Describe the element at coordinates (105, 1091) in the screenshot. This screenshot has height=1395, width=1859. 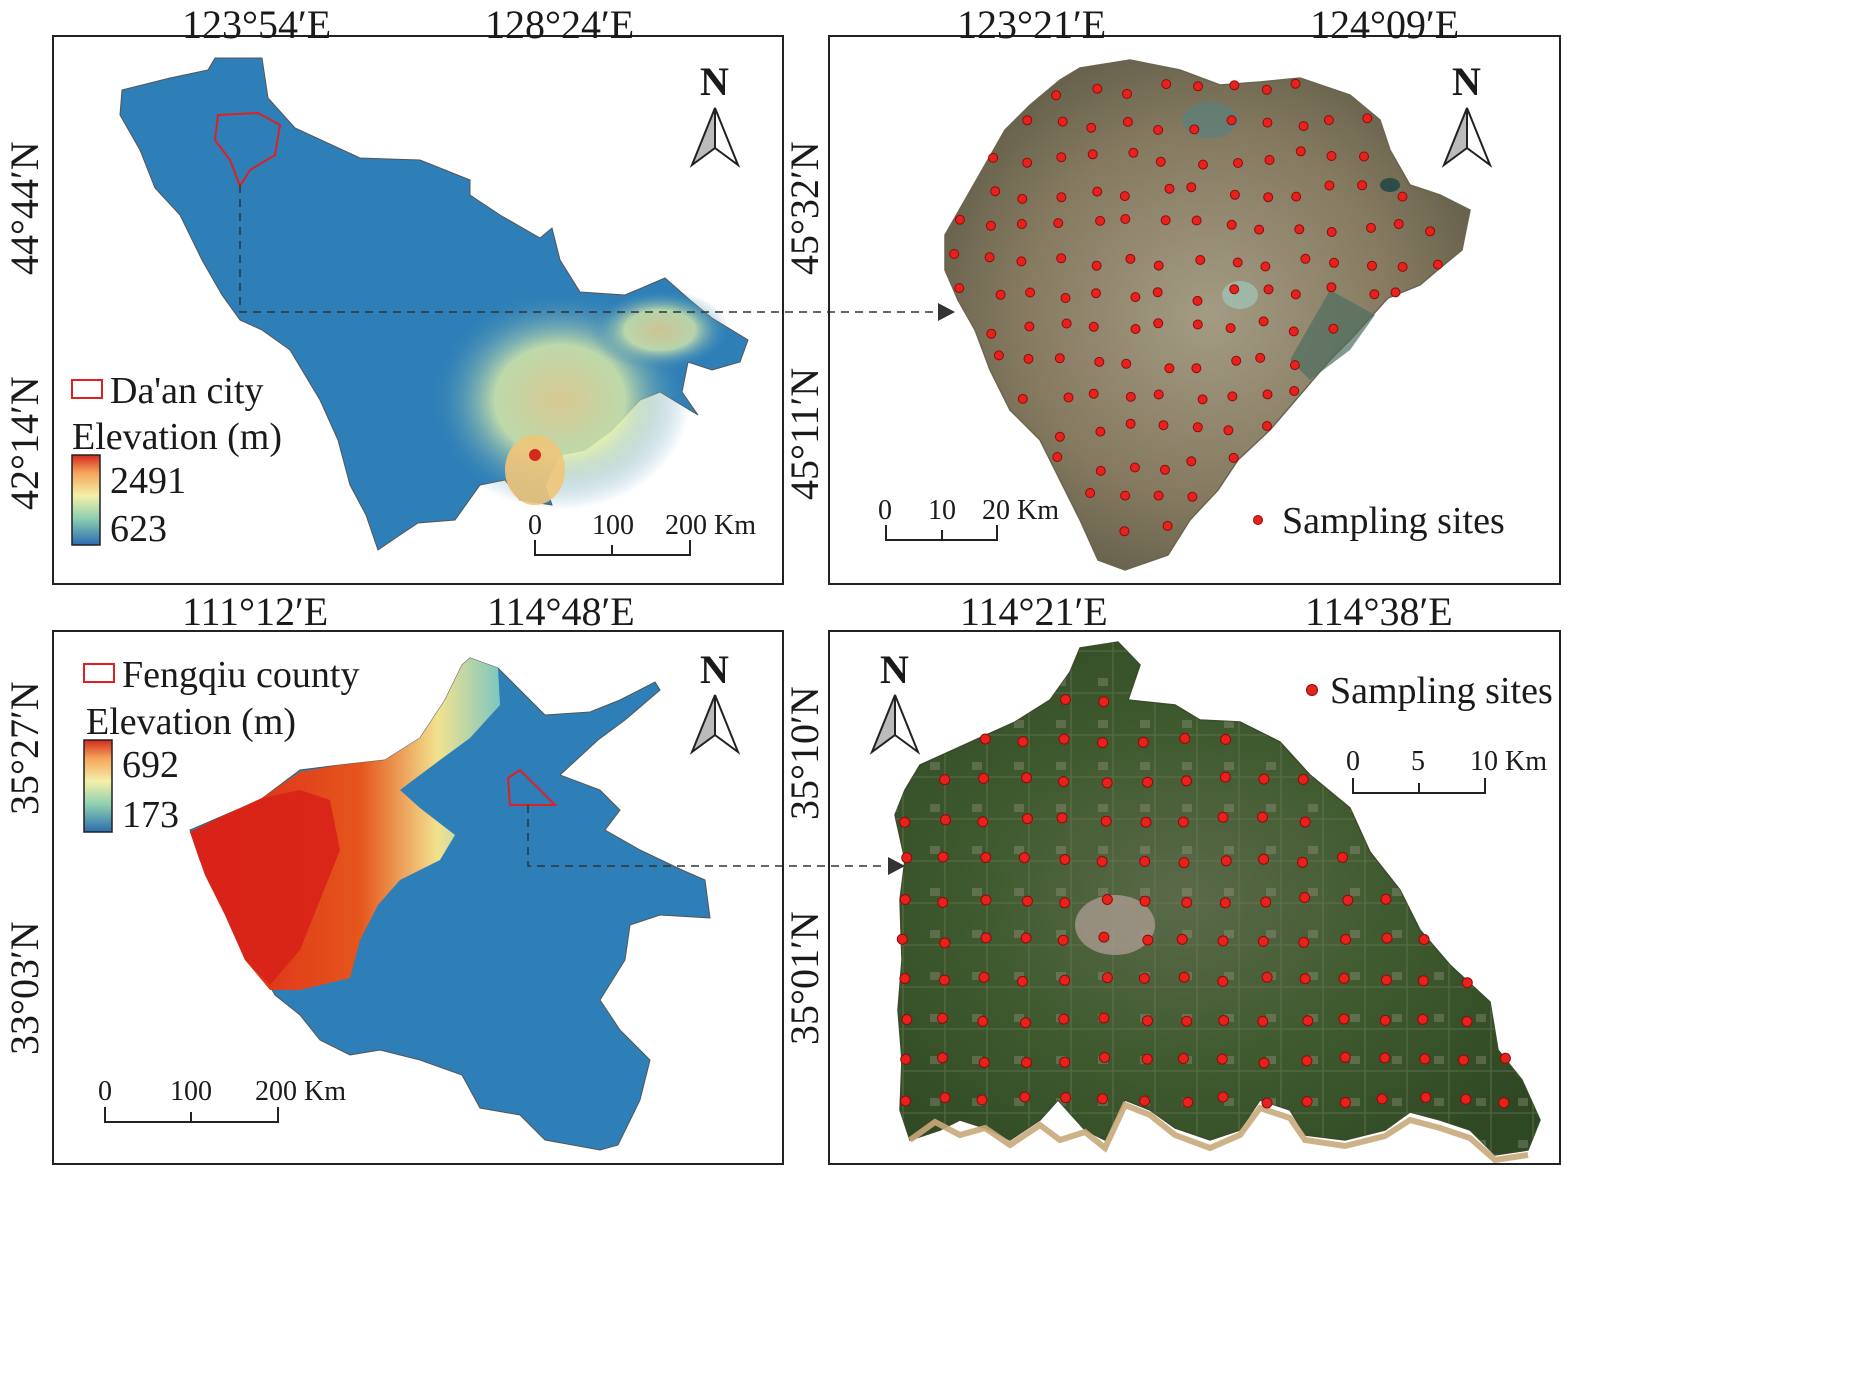
I see `scale-label: 0` at that location.